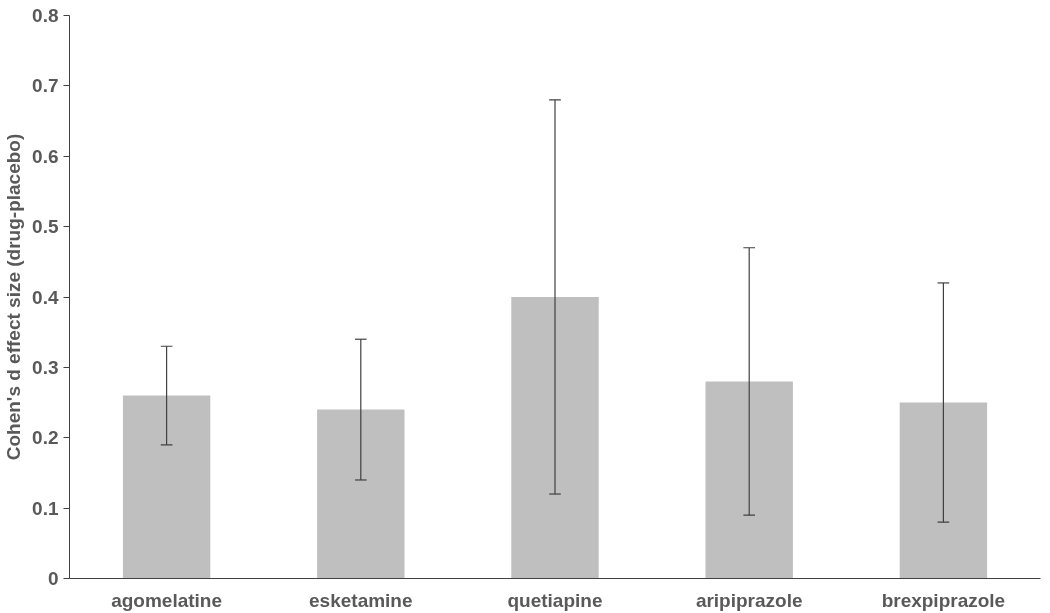  Describe the element at coordinates (943, 600) in the screenshot. I see `x-tick-label: brexpiprazole` at that location.